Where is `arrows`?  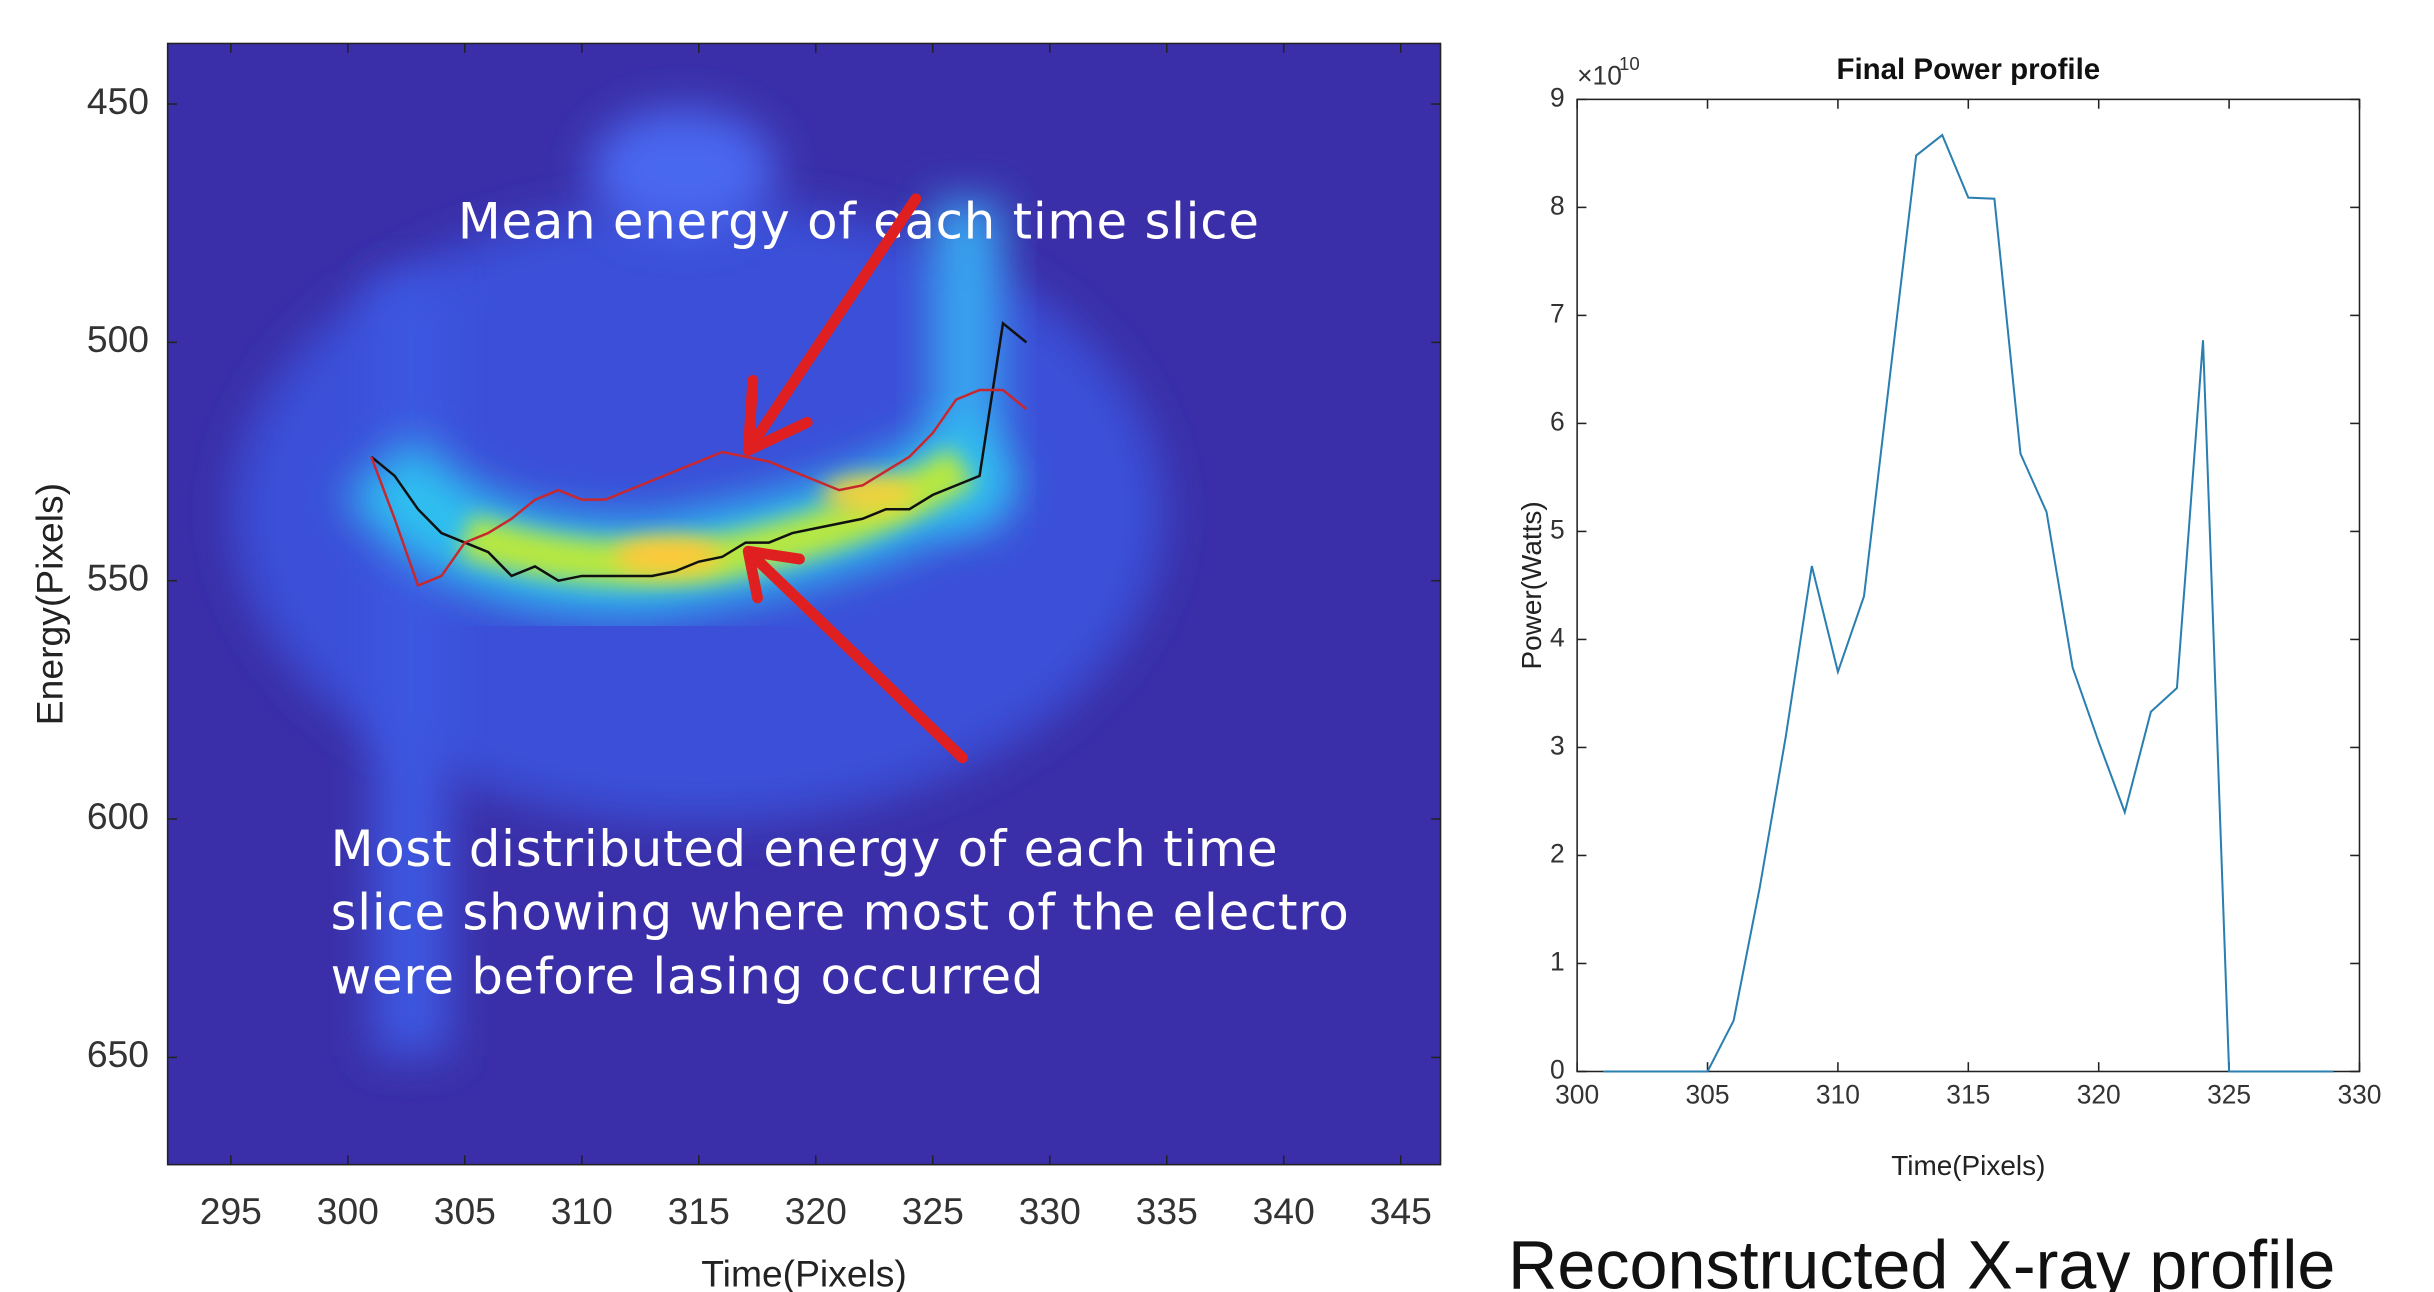
arrows is located at coordinates (855, 478).